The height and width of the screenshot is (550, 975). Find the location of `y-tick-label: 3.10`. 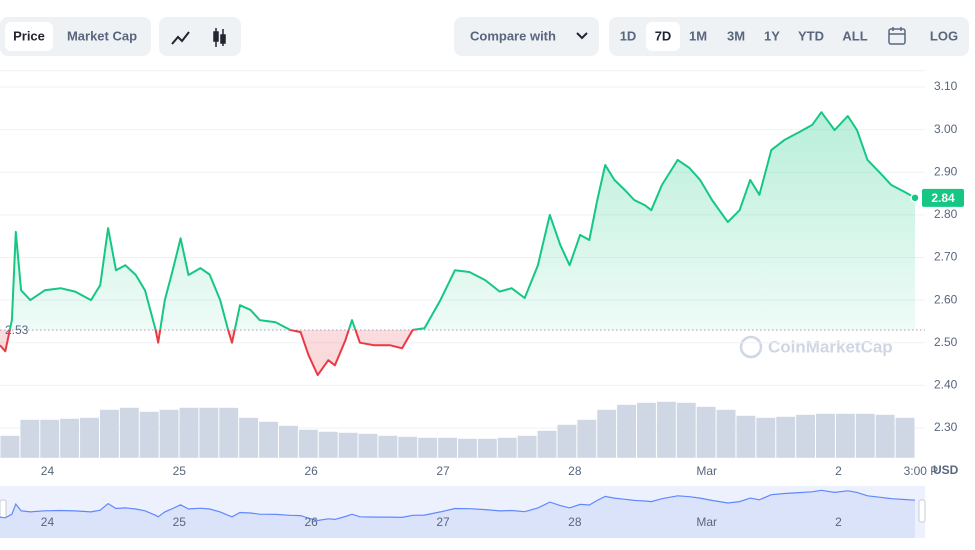

y-tick-label: 3.10 is located at coordinates (946, 86).